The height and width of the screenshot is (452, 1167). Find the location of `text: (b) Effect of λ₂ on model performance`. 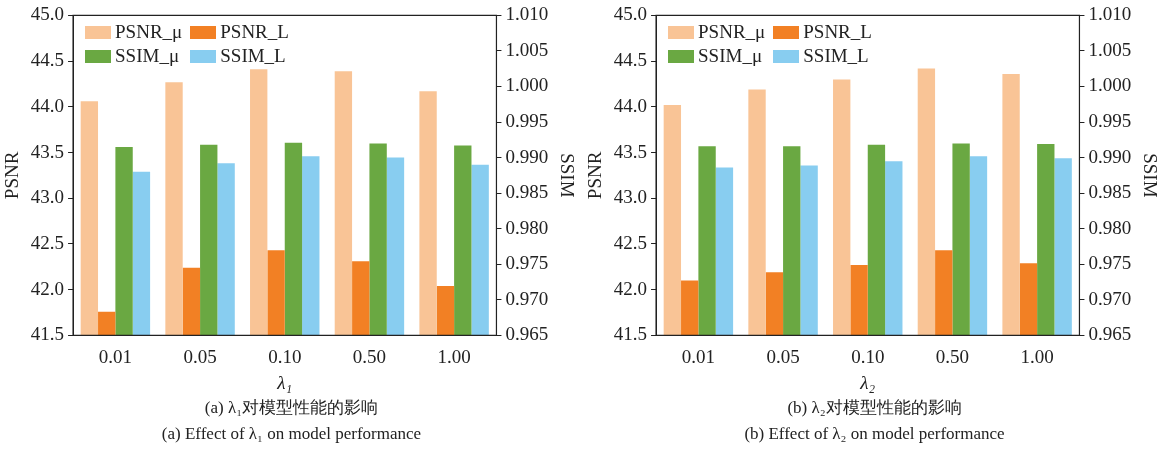

text: (b) Effect of λ₂ on model performance is located at coordinates (874, 434).